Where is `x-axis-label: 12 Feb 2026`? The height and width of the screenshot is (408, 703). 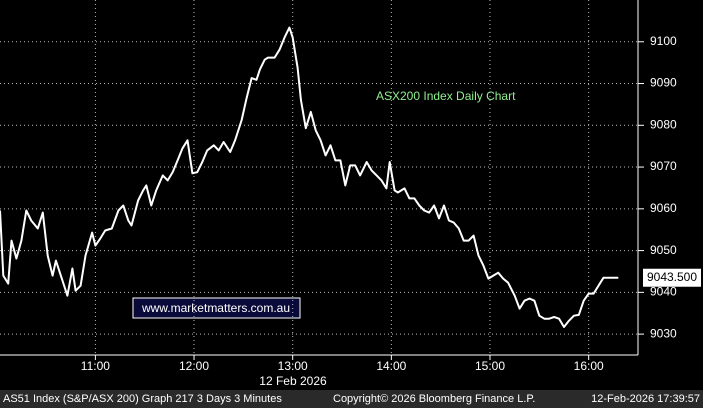 x-axis-label: 12 Feb 2026 is located at coordinates (293, 381).